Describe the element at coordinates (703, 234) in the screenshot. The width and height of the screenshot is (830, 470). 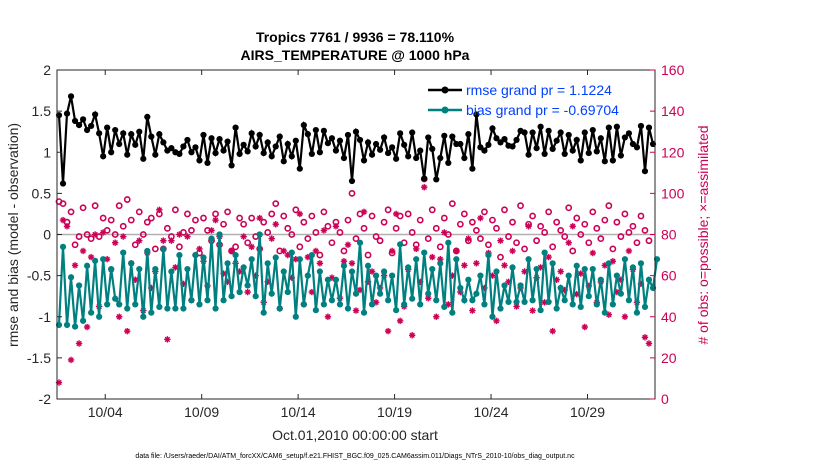
I see `right-y-axis-label: # of obs: o=possible; ×=assimilated` at that location.